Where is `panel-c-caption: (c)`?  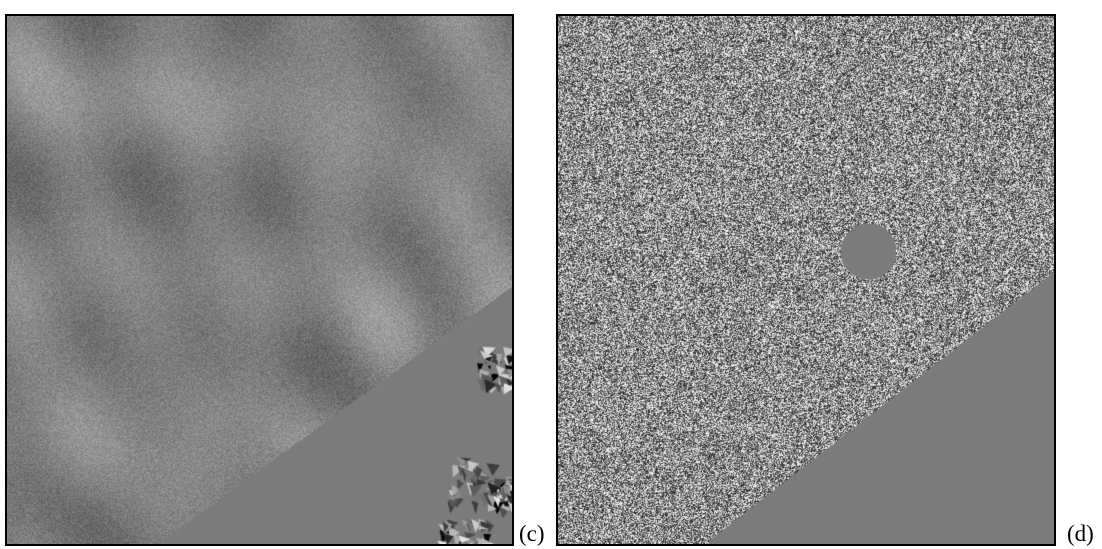 panel-c-caption: (c) is located at coordinates (532, 533).